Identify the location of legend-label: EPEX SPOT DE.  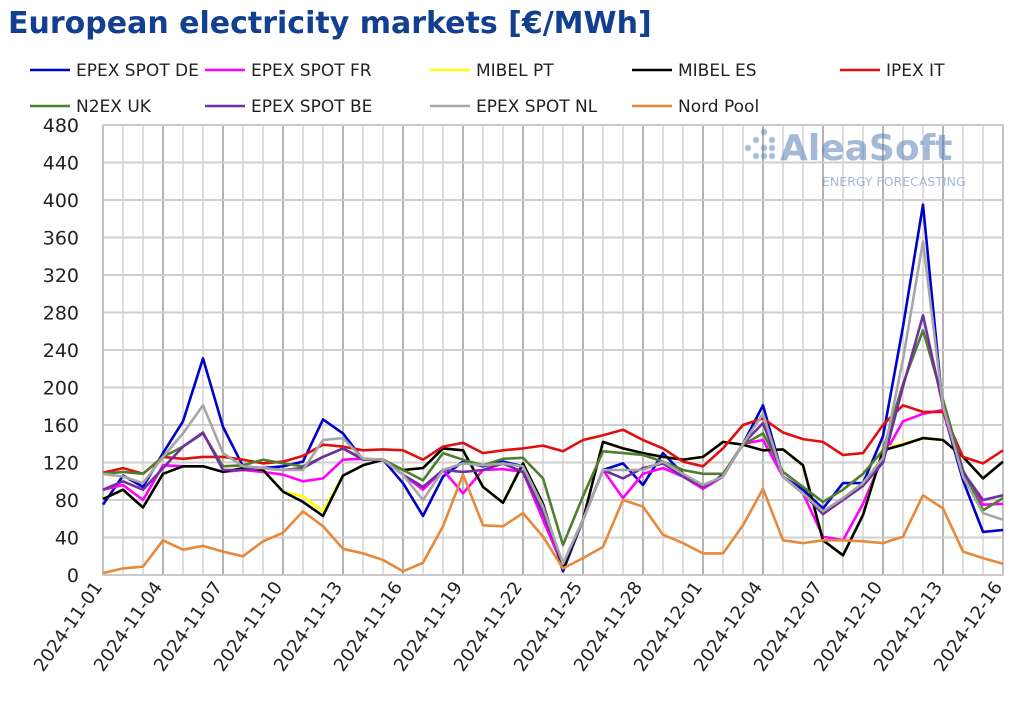
(137, 71).